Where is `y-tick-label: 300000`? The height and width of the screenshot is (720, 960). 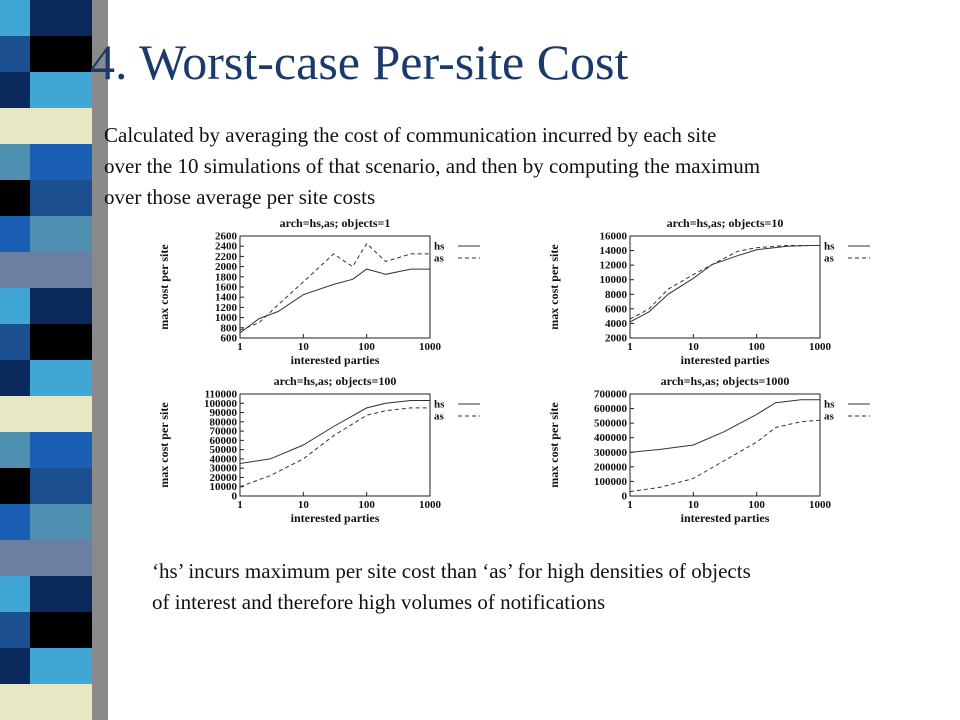
y-tick-label: 300000 is located at coordinates (611, 453).